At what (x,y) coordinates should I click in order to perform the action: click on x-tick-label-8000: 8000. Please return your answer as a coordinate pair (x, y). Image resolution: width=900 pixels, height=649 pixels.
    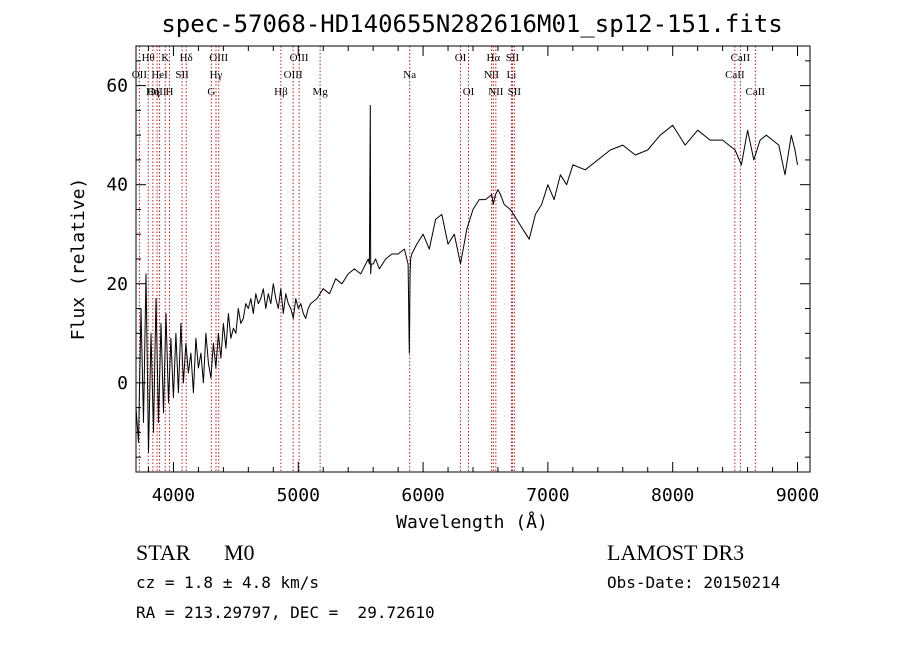
    Looking at the image, I should click on (672, 495).